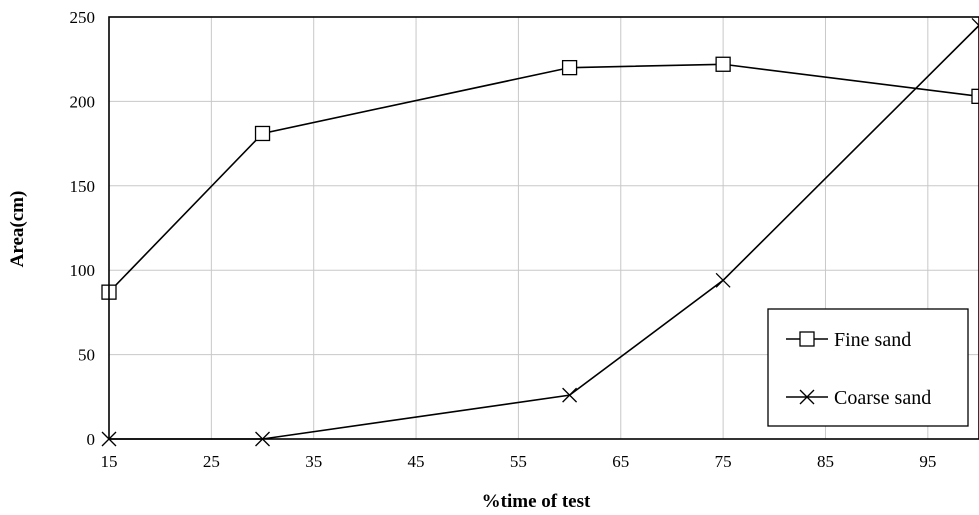 The image size is (979, 515). I want to click on x-tick-label: 45, so click(416, 461).